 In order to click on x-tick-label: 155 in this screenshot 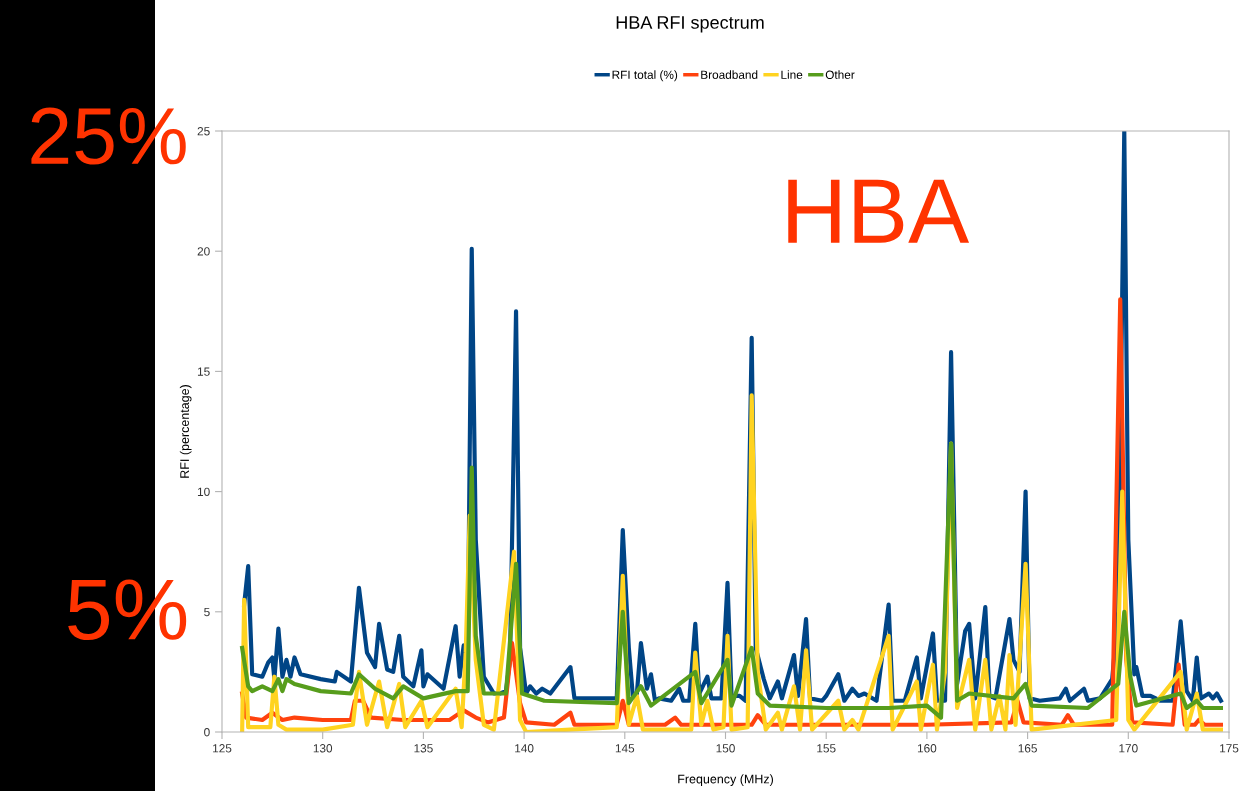, I will do `click(826, 748)`.